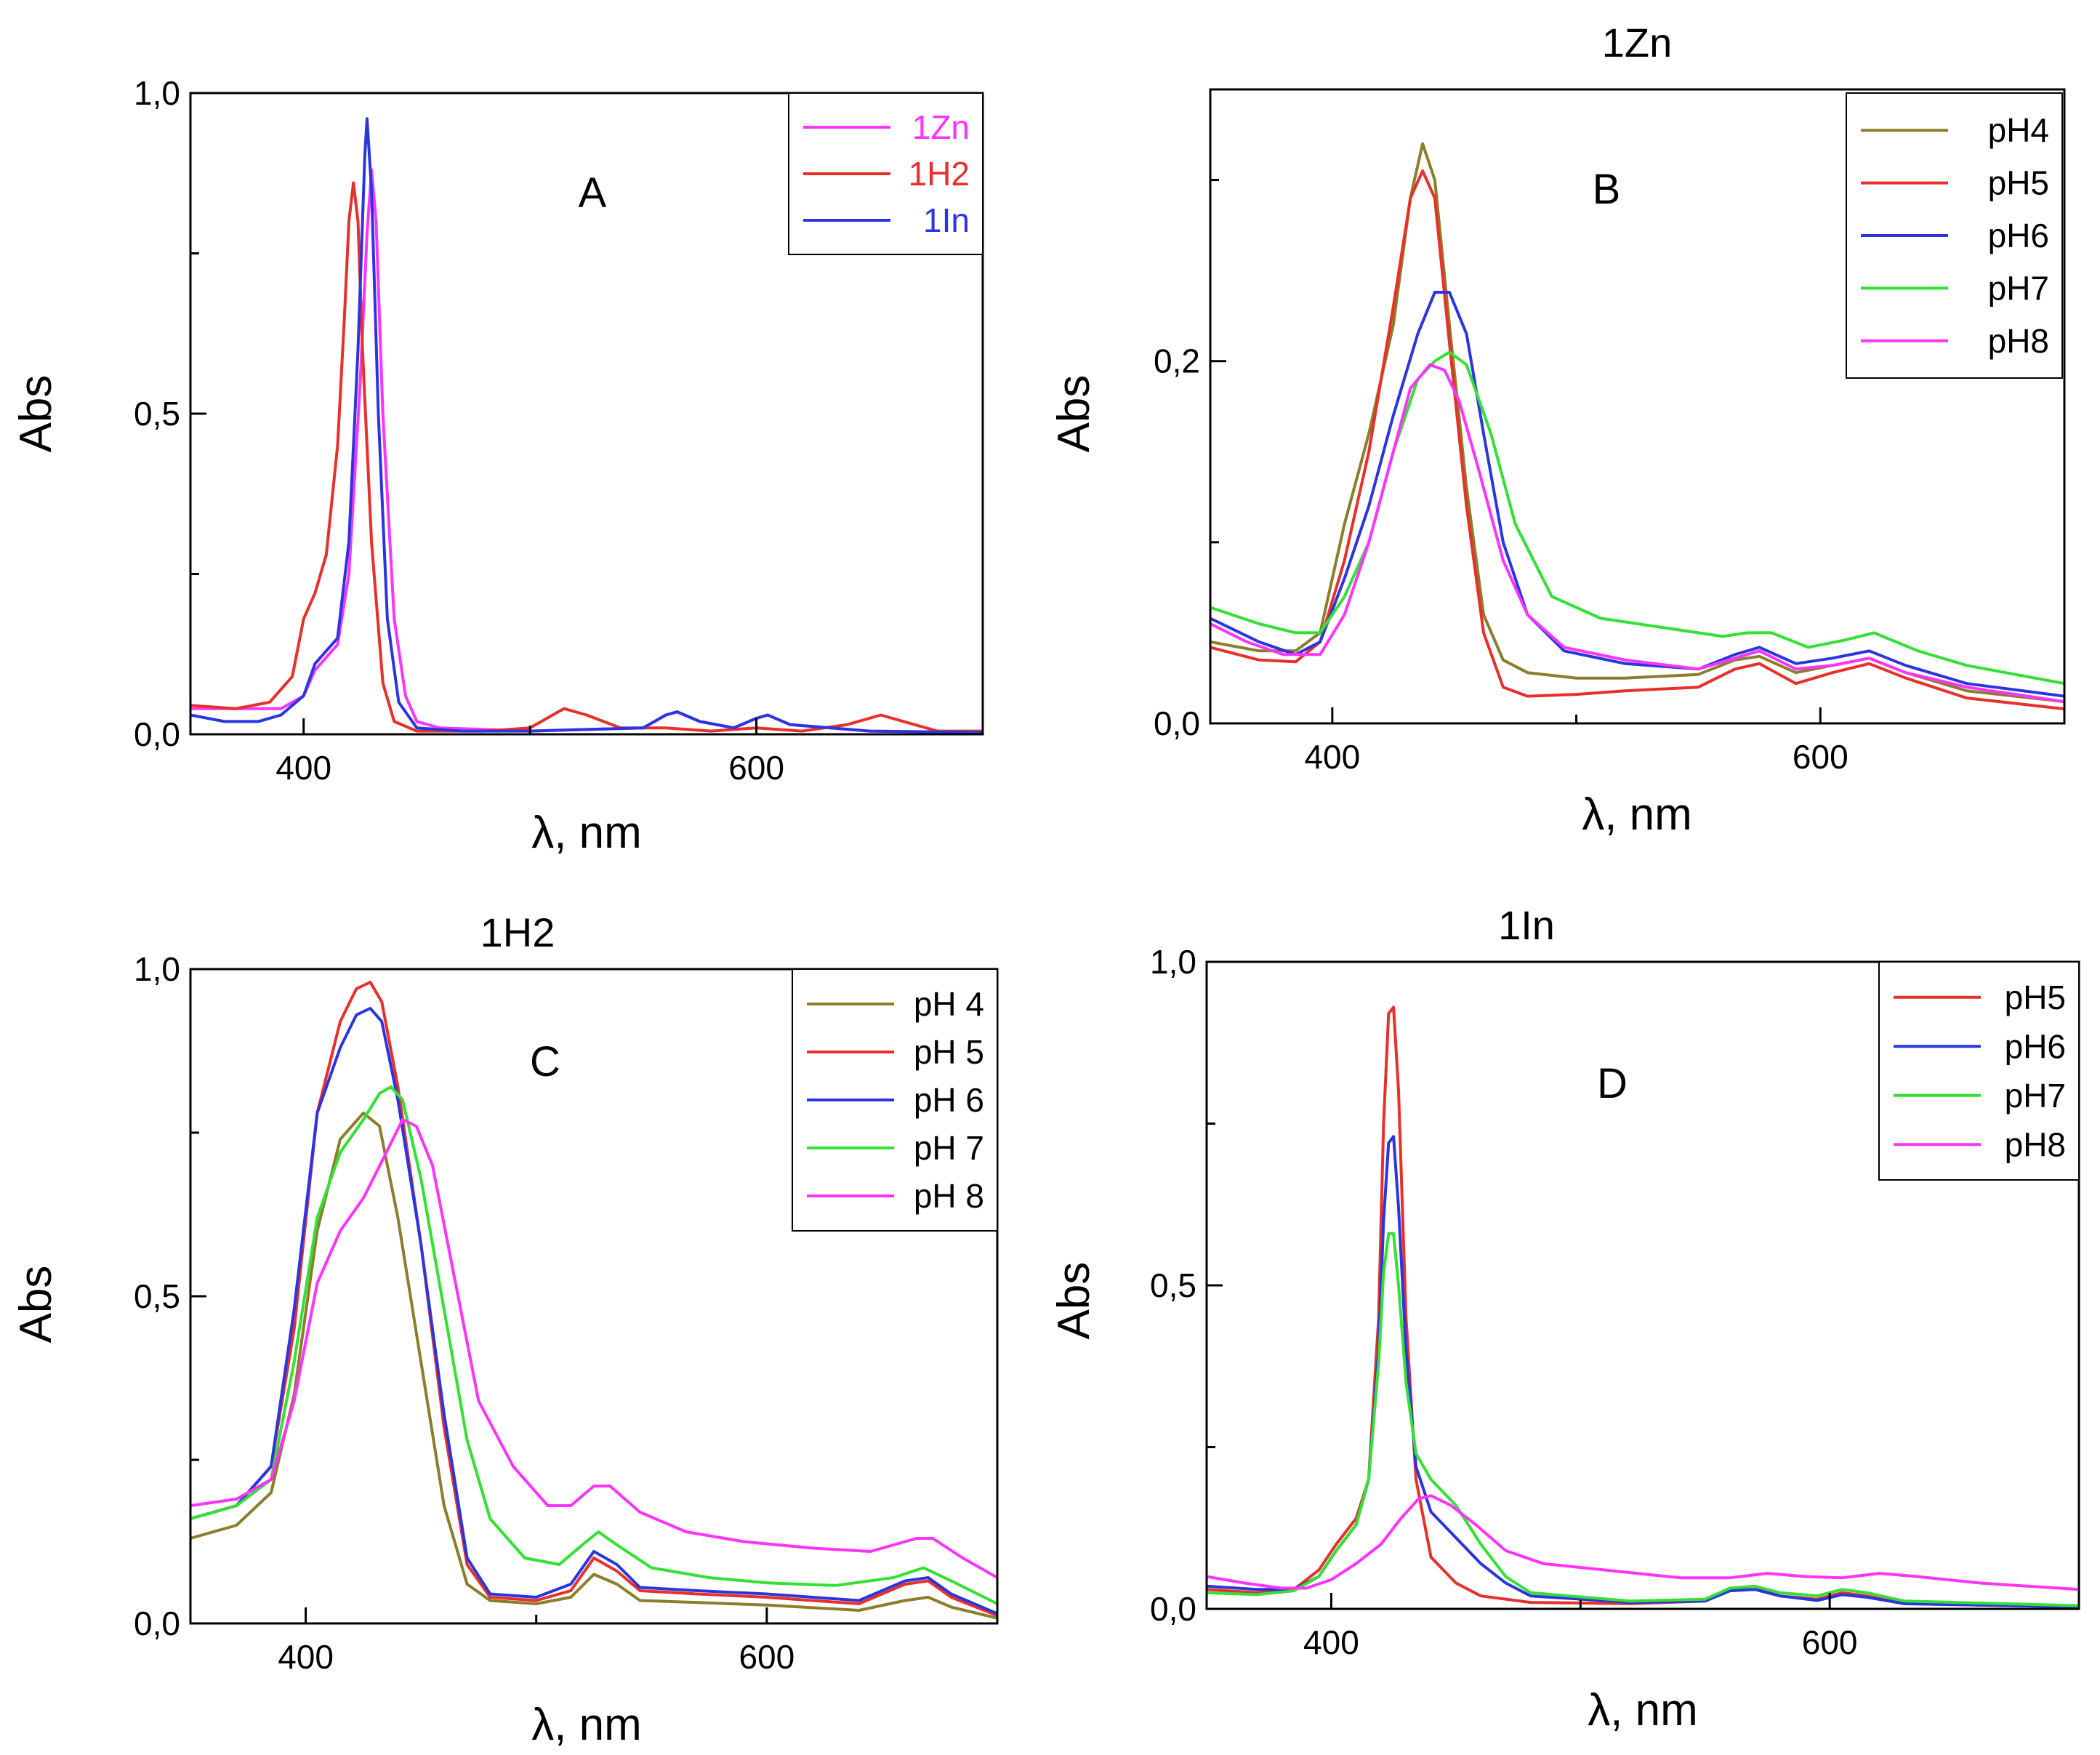 Image resolution: width=2100 pixels, height=1755 pixels. Describe the element at coordinates (586, 1725) in the screenshot. I see `panel-c-xlabel: λ, nm` at that location.